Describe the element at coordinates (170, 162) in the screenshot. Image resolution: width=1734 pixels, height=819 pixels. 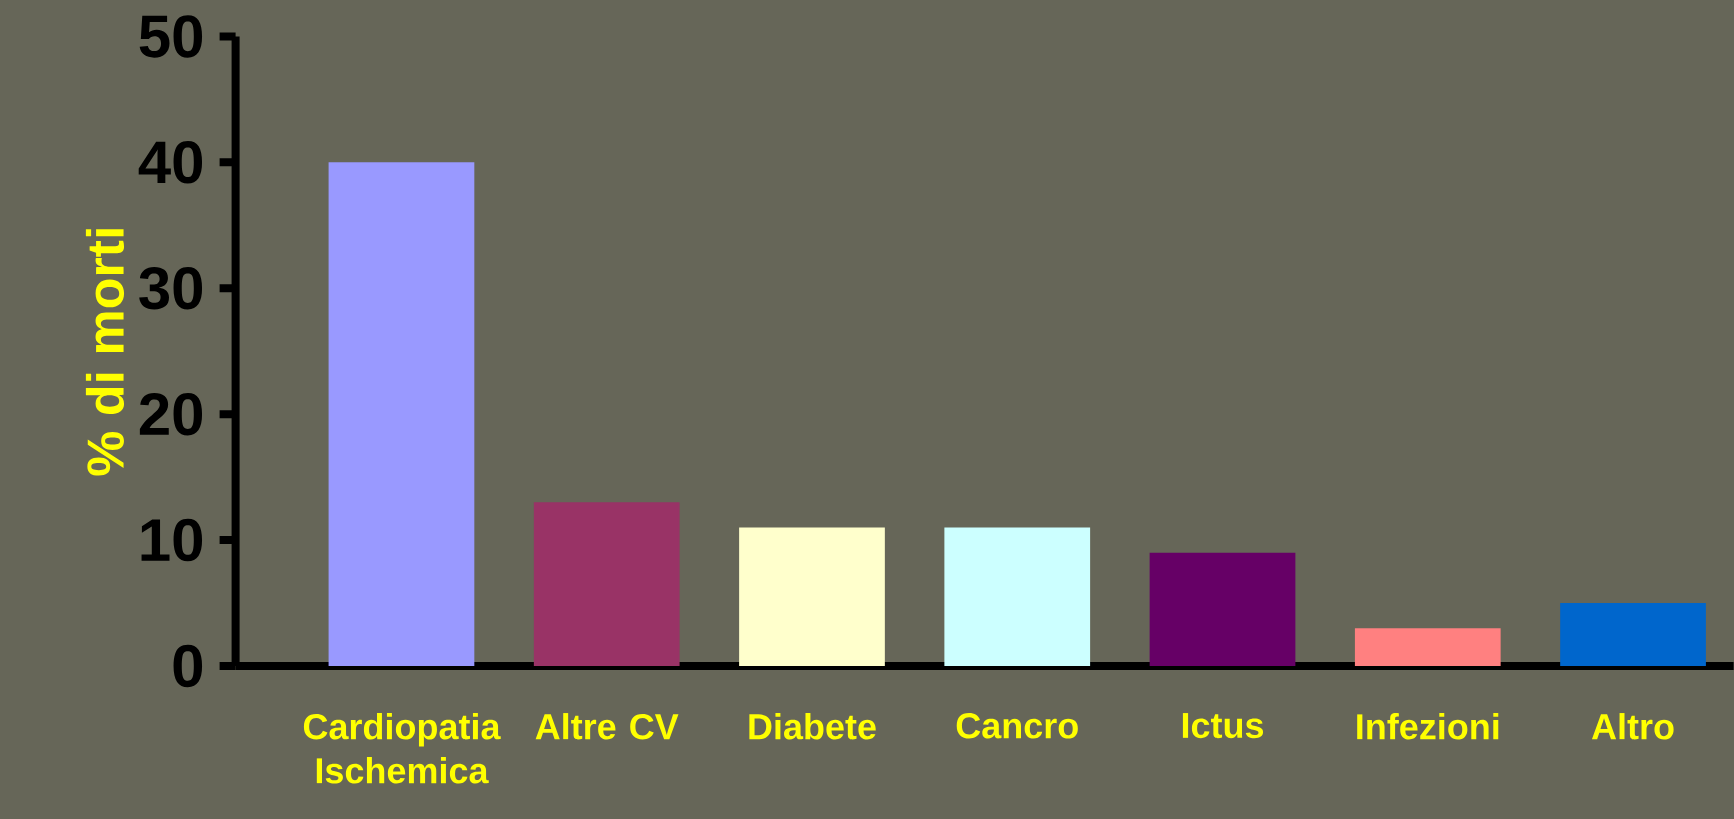
I see `y-tick-label: 40` at that location.